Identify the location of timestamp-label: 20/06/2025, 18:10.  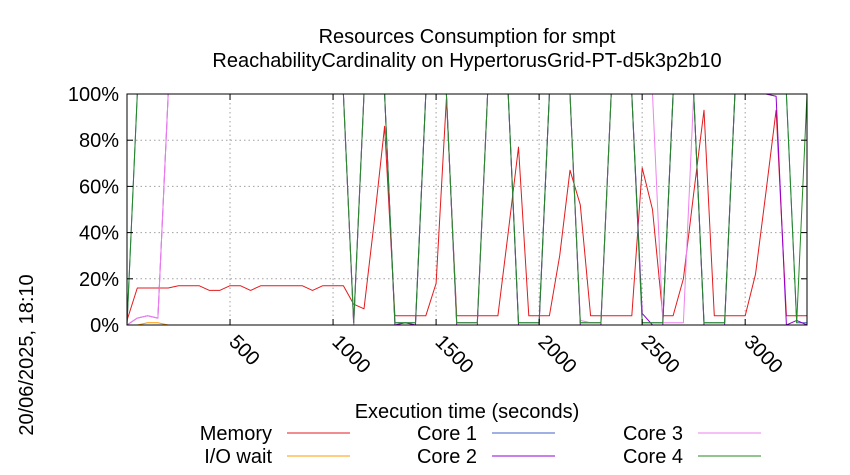
(27, 354).